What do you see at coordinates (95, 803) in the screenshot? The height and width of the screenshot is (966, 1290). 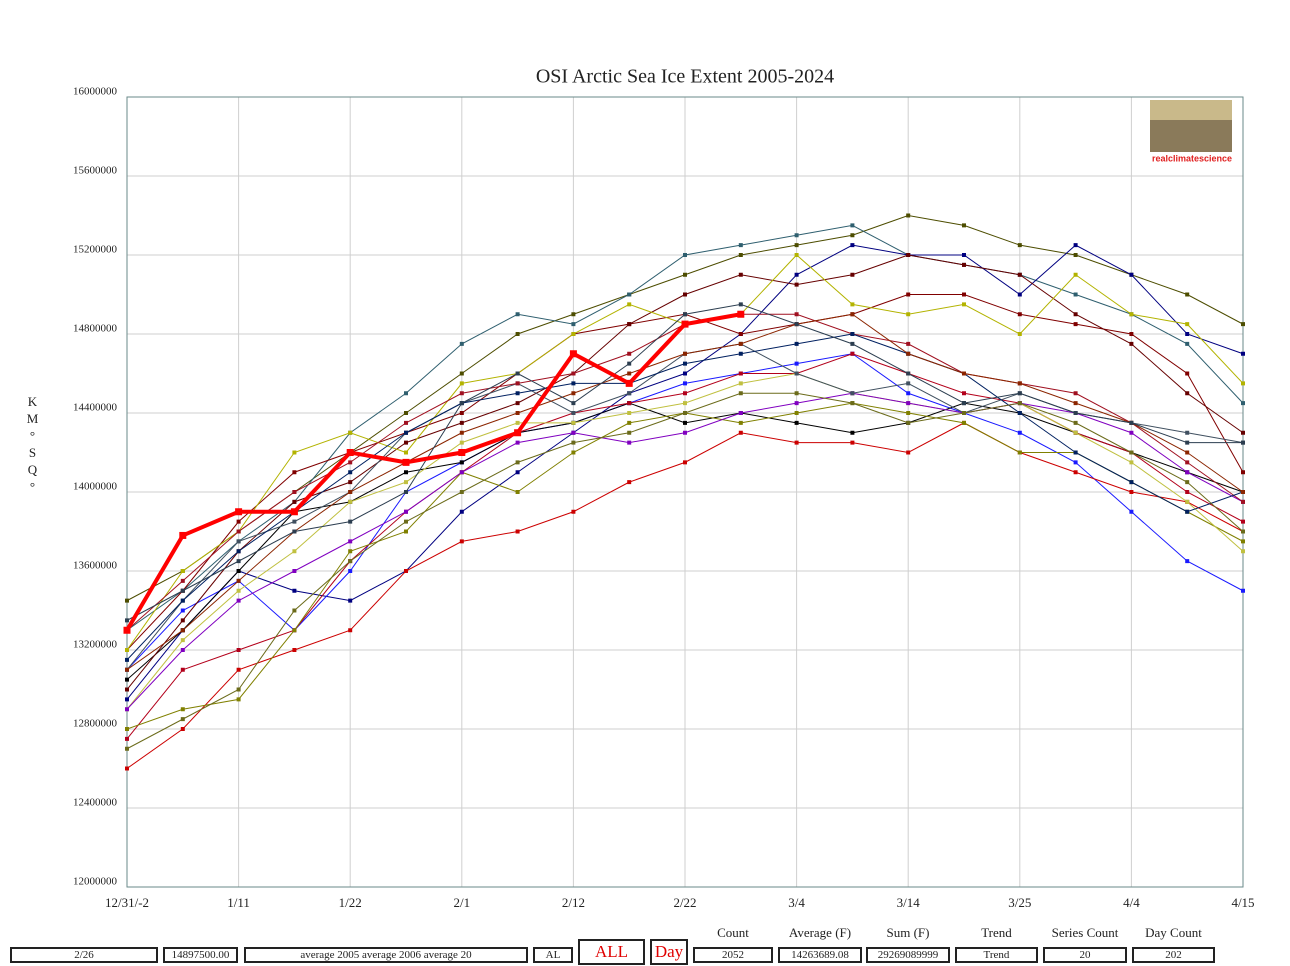 I see `y-tick-label: 12400000` at bounding box center [95, 803].